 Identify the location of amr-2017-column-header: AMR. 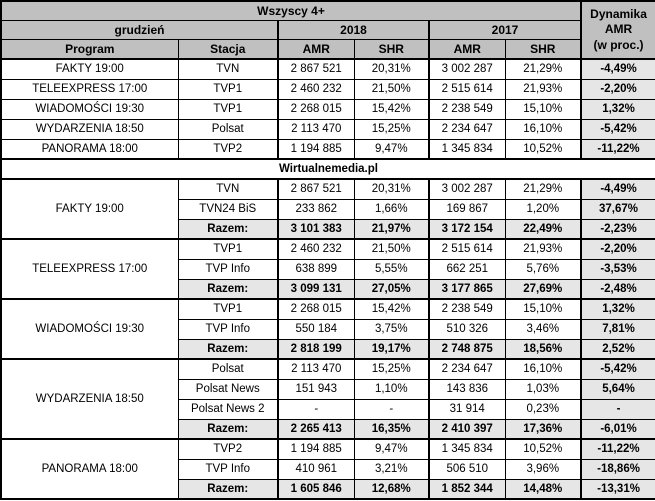
(467, 49).